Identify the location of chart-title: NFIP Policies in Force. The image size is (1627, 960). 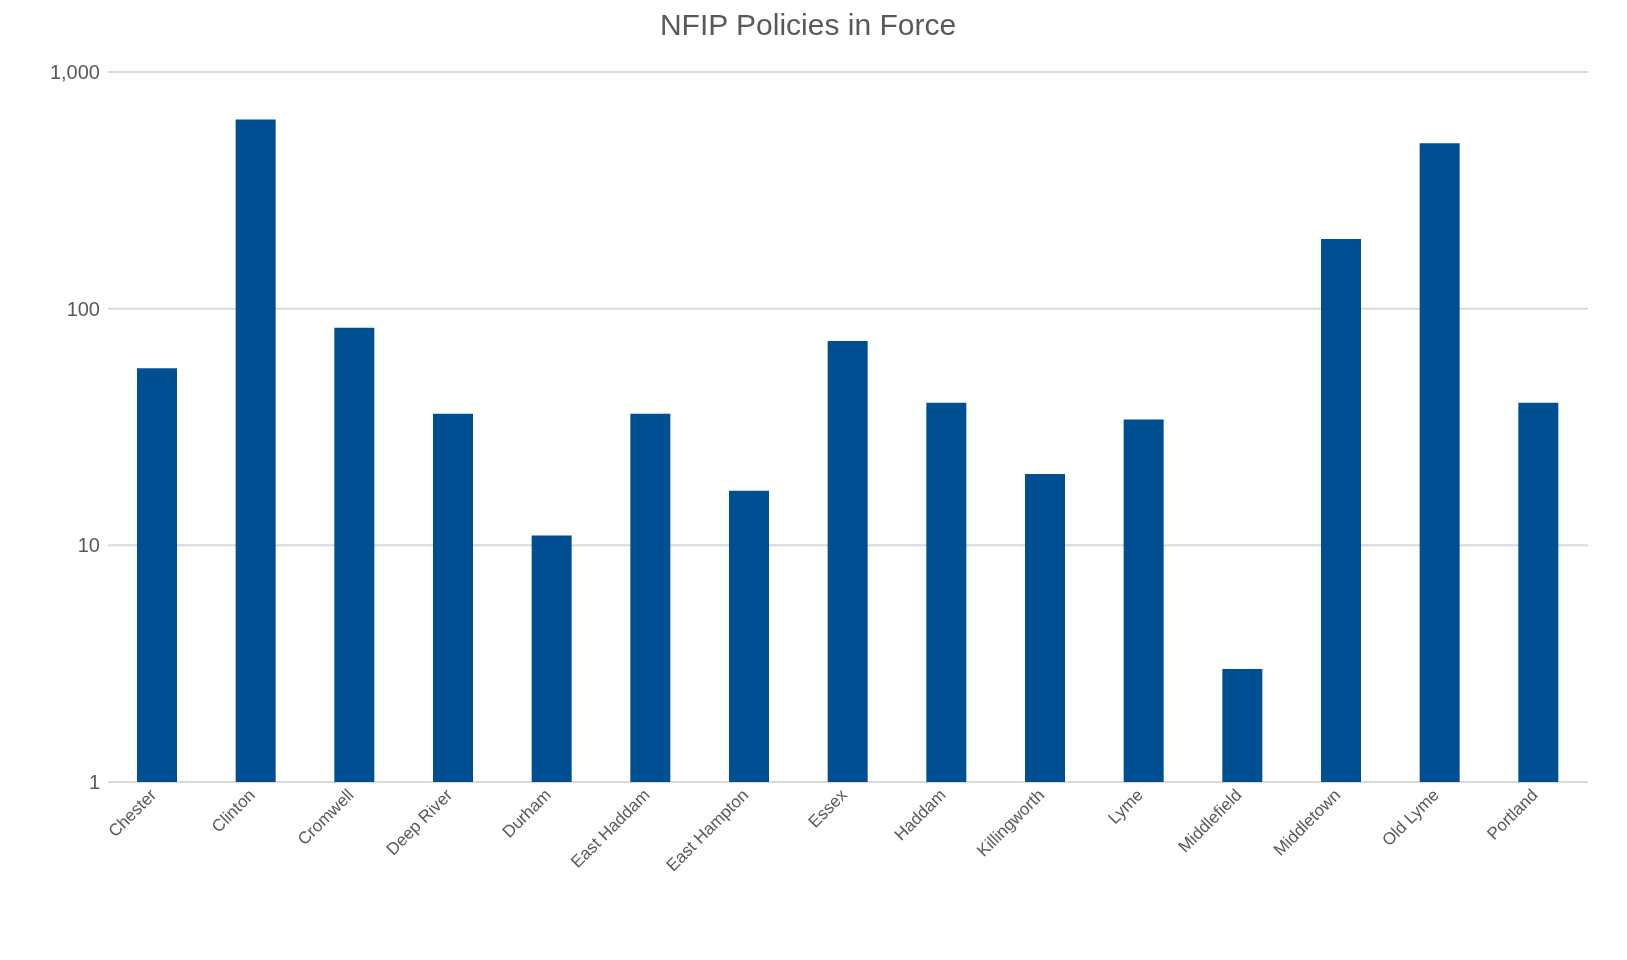
(808, 25).